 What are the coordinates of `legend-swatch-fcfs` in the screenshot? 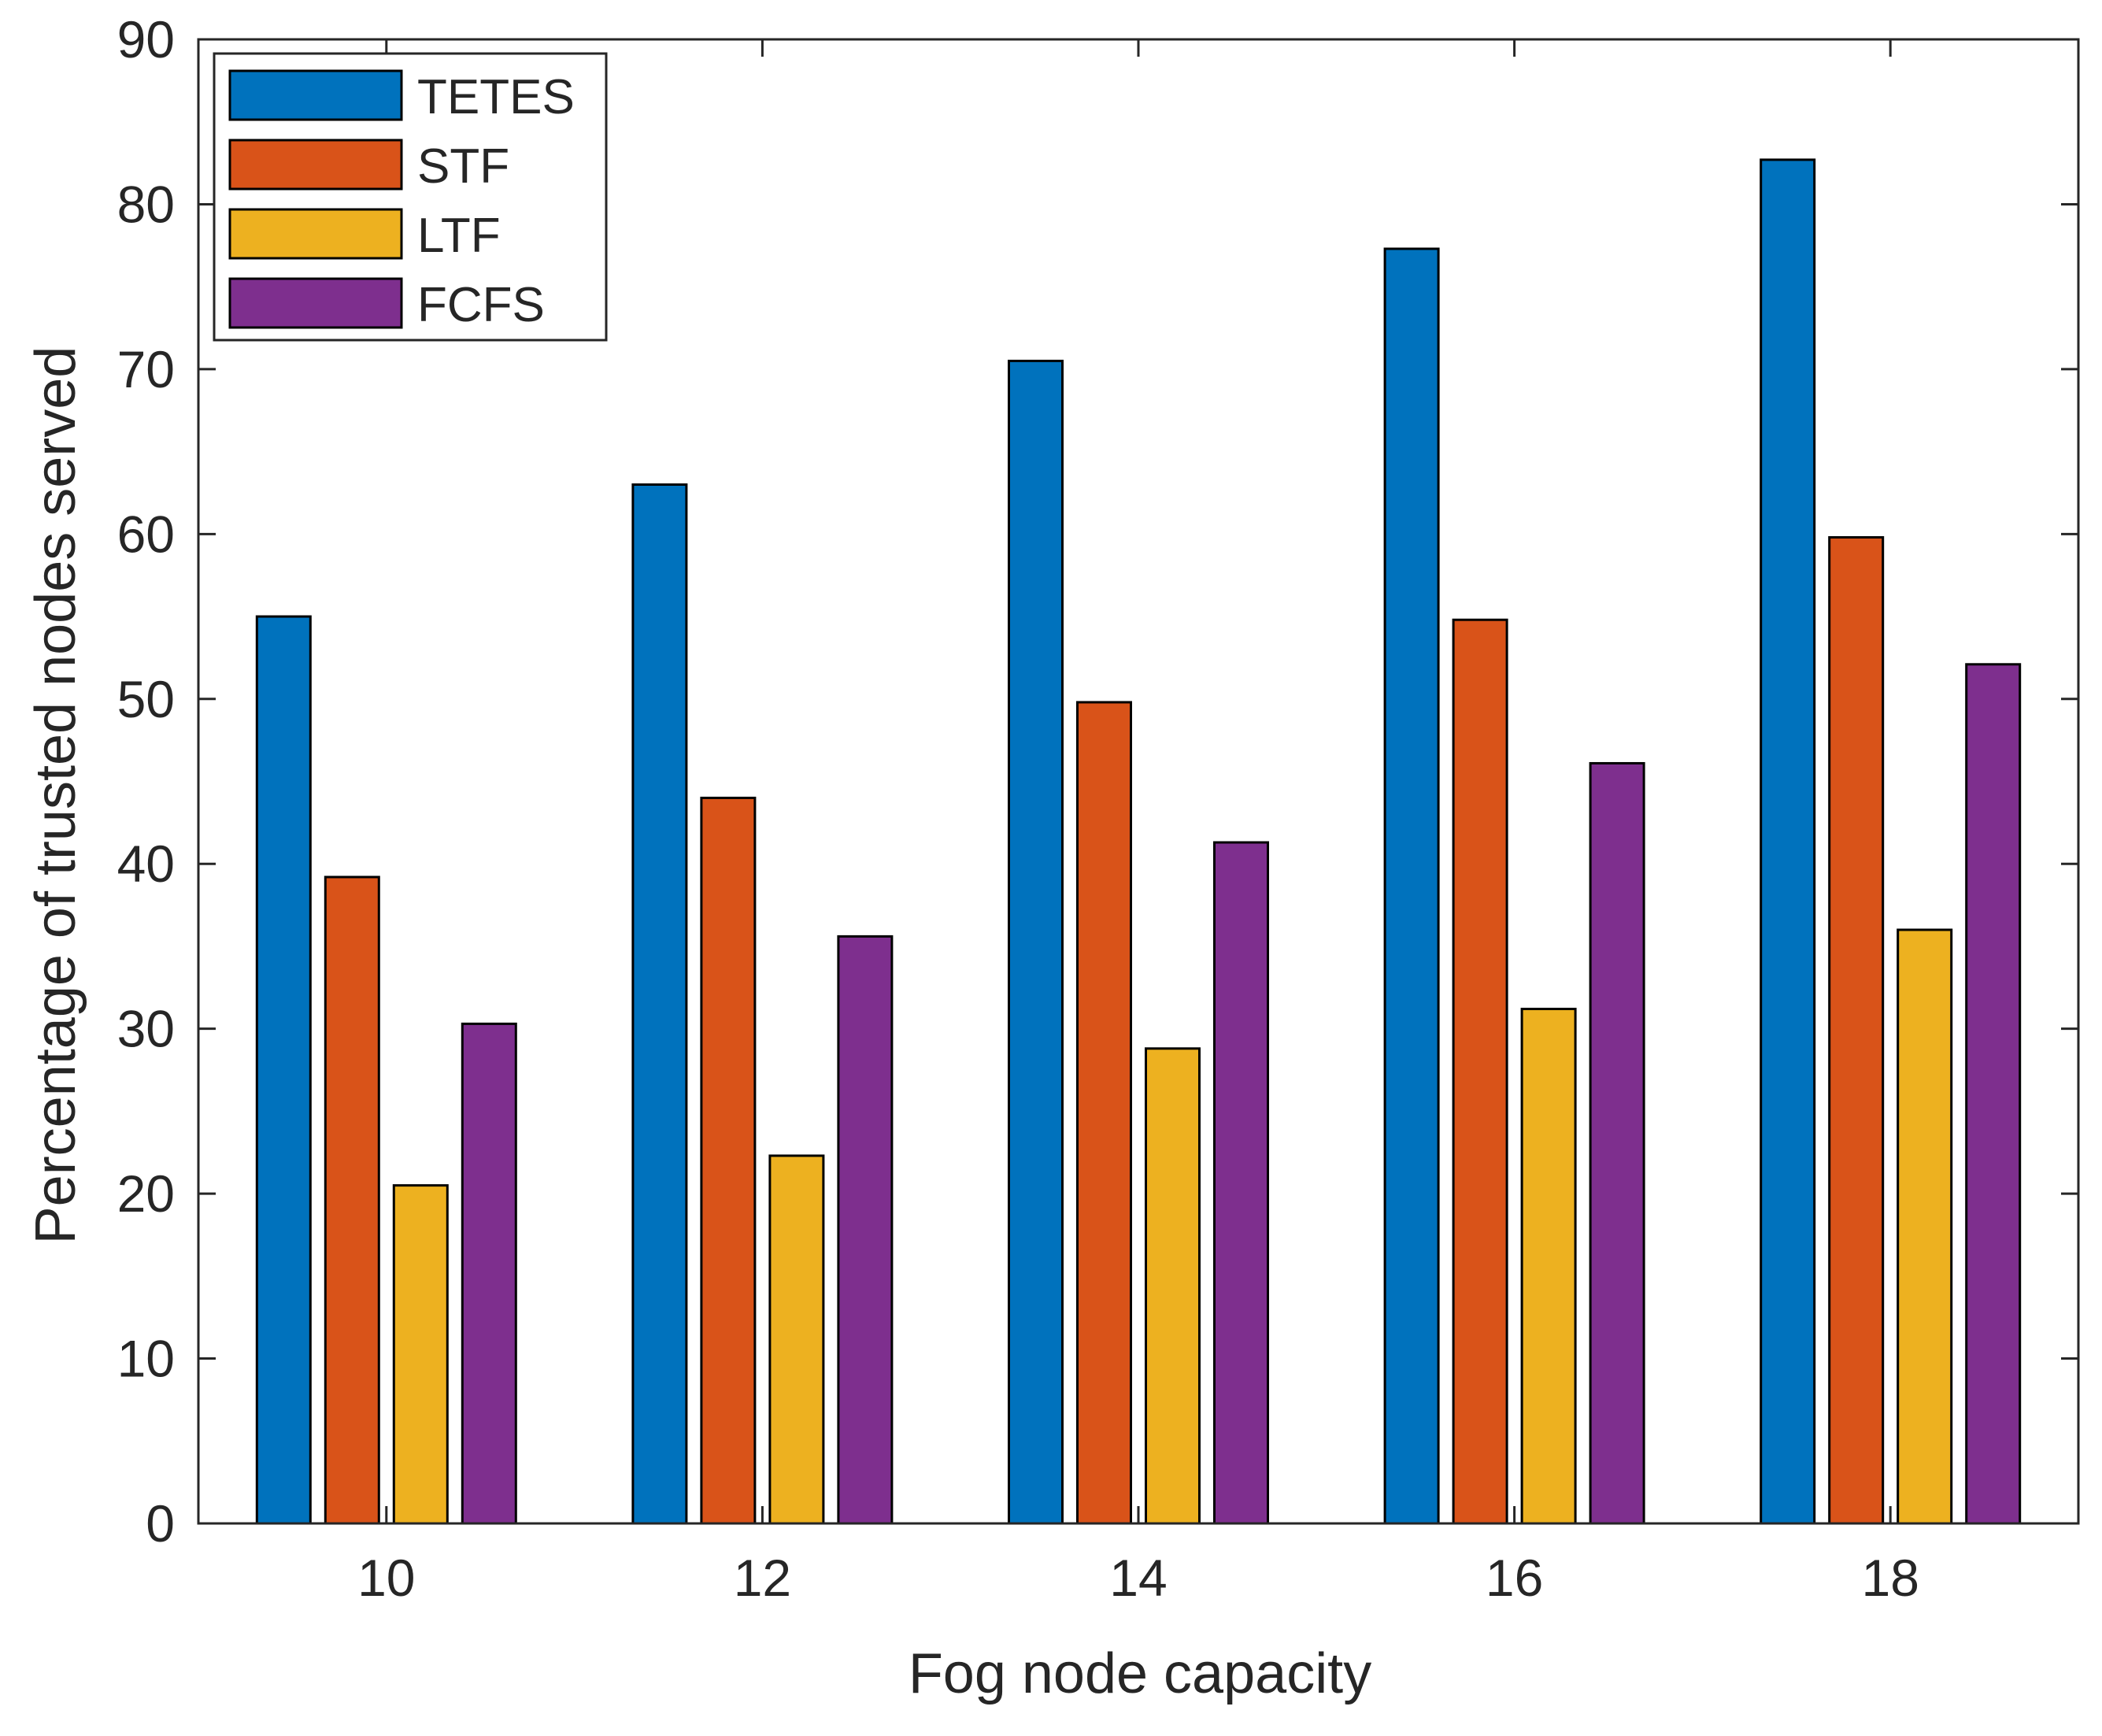 It's located at (315, 303).